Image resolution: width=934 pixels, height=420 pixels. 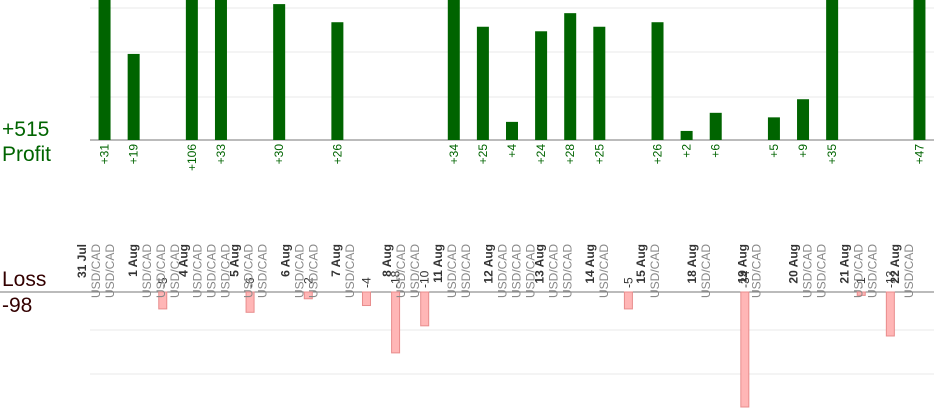 I want to click on date-label: 18 Aug, so click(x=692, y=264).